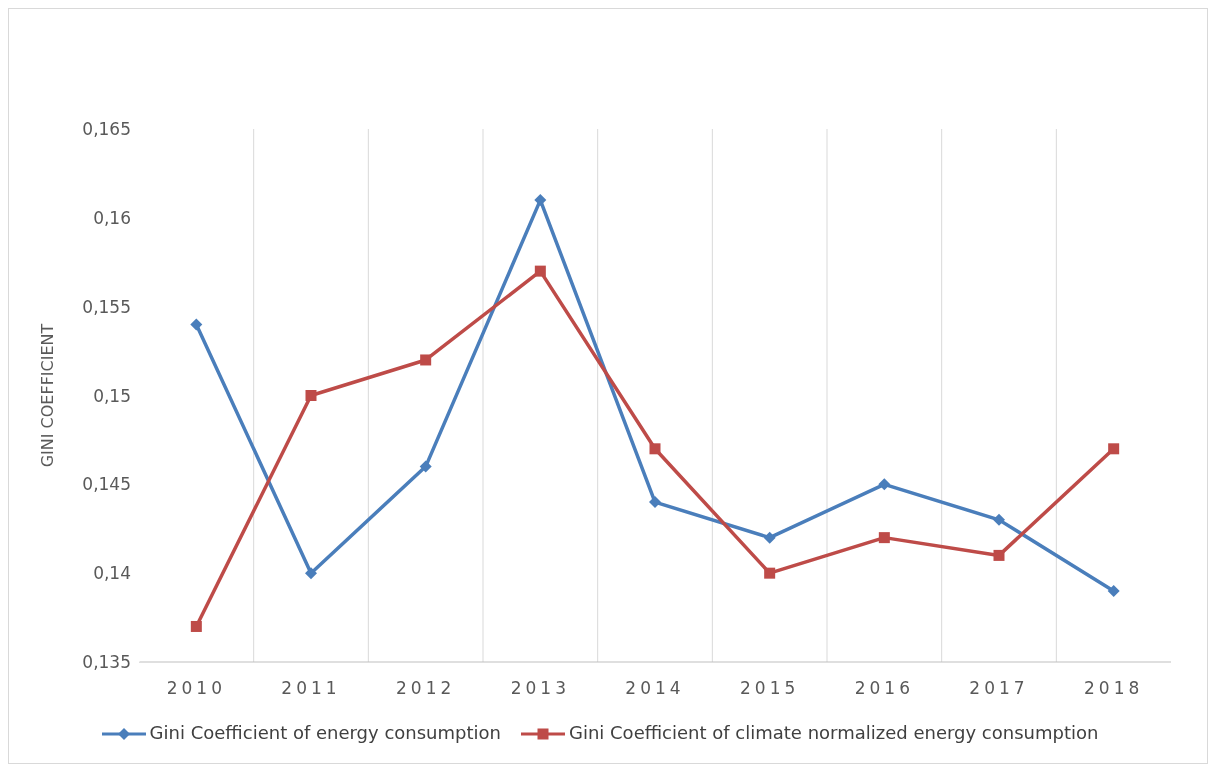 This screenshot has width=1218, height=774. Describe the element at coordinates (311, 688) in the screenshot. I see `x-tick-label: 2011` at that location.